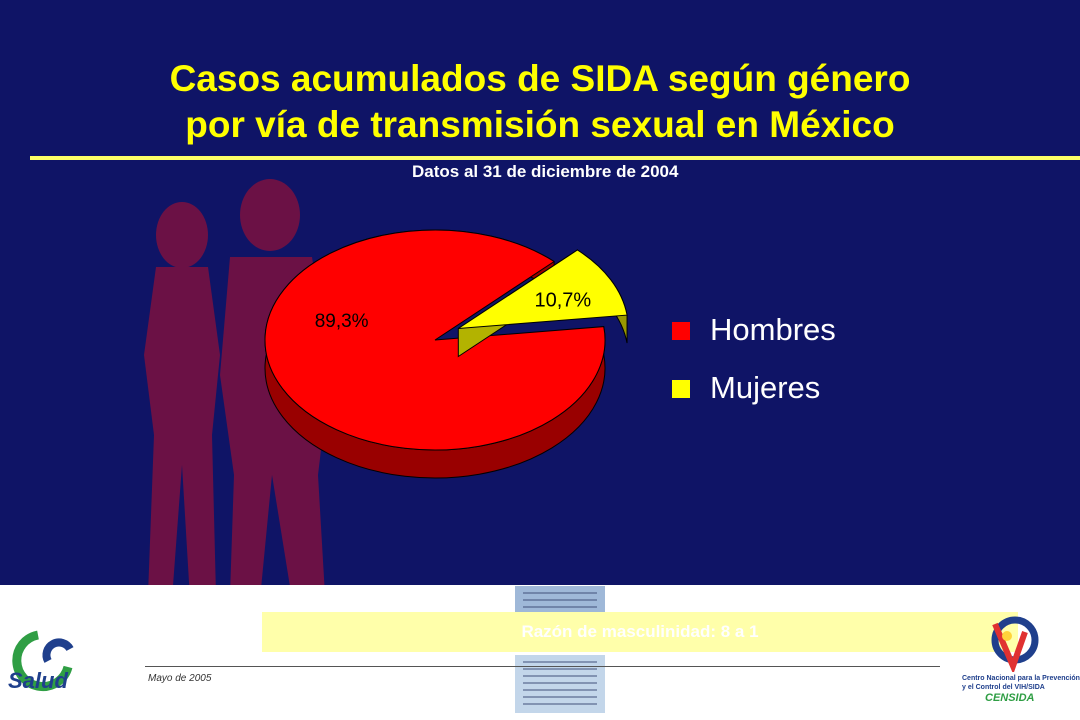 This screenshot has width=1080, height=720. I want to click on pie-chart: 89,3% 10,7%, so click(446, 354).